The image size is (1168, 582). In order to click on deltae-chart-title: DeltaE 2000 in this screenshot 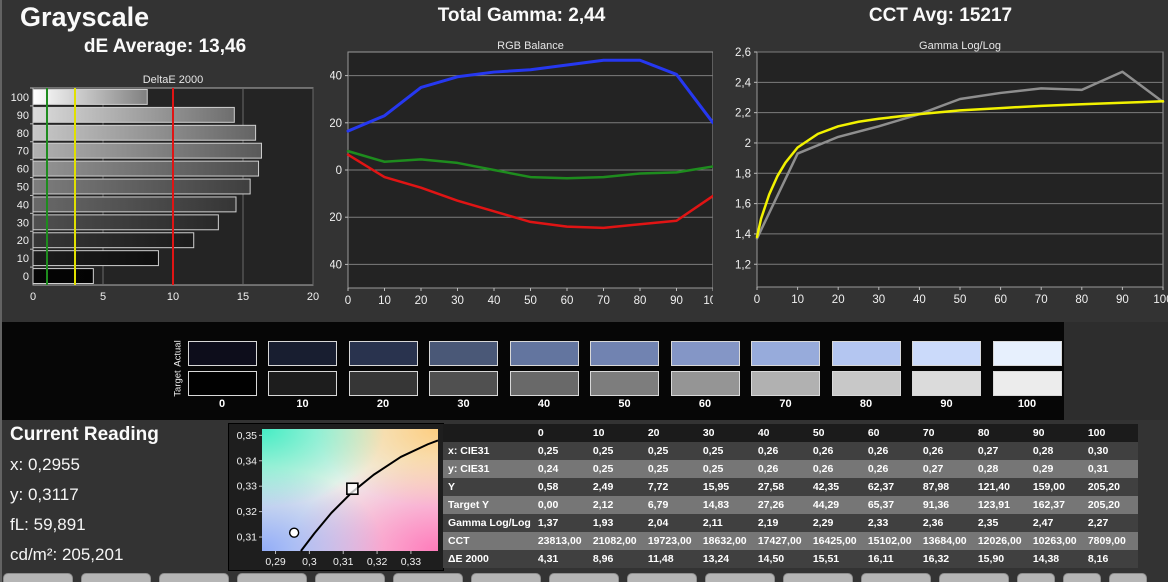, I will do `click(173, 80)`.